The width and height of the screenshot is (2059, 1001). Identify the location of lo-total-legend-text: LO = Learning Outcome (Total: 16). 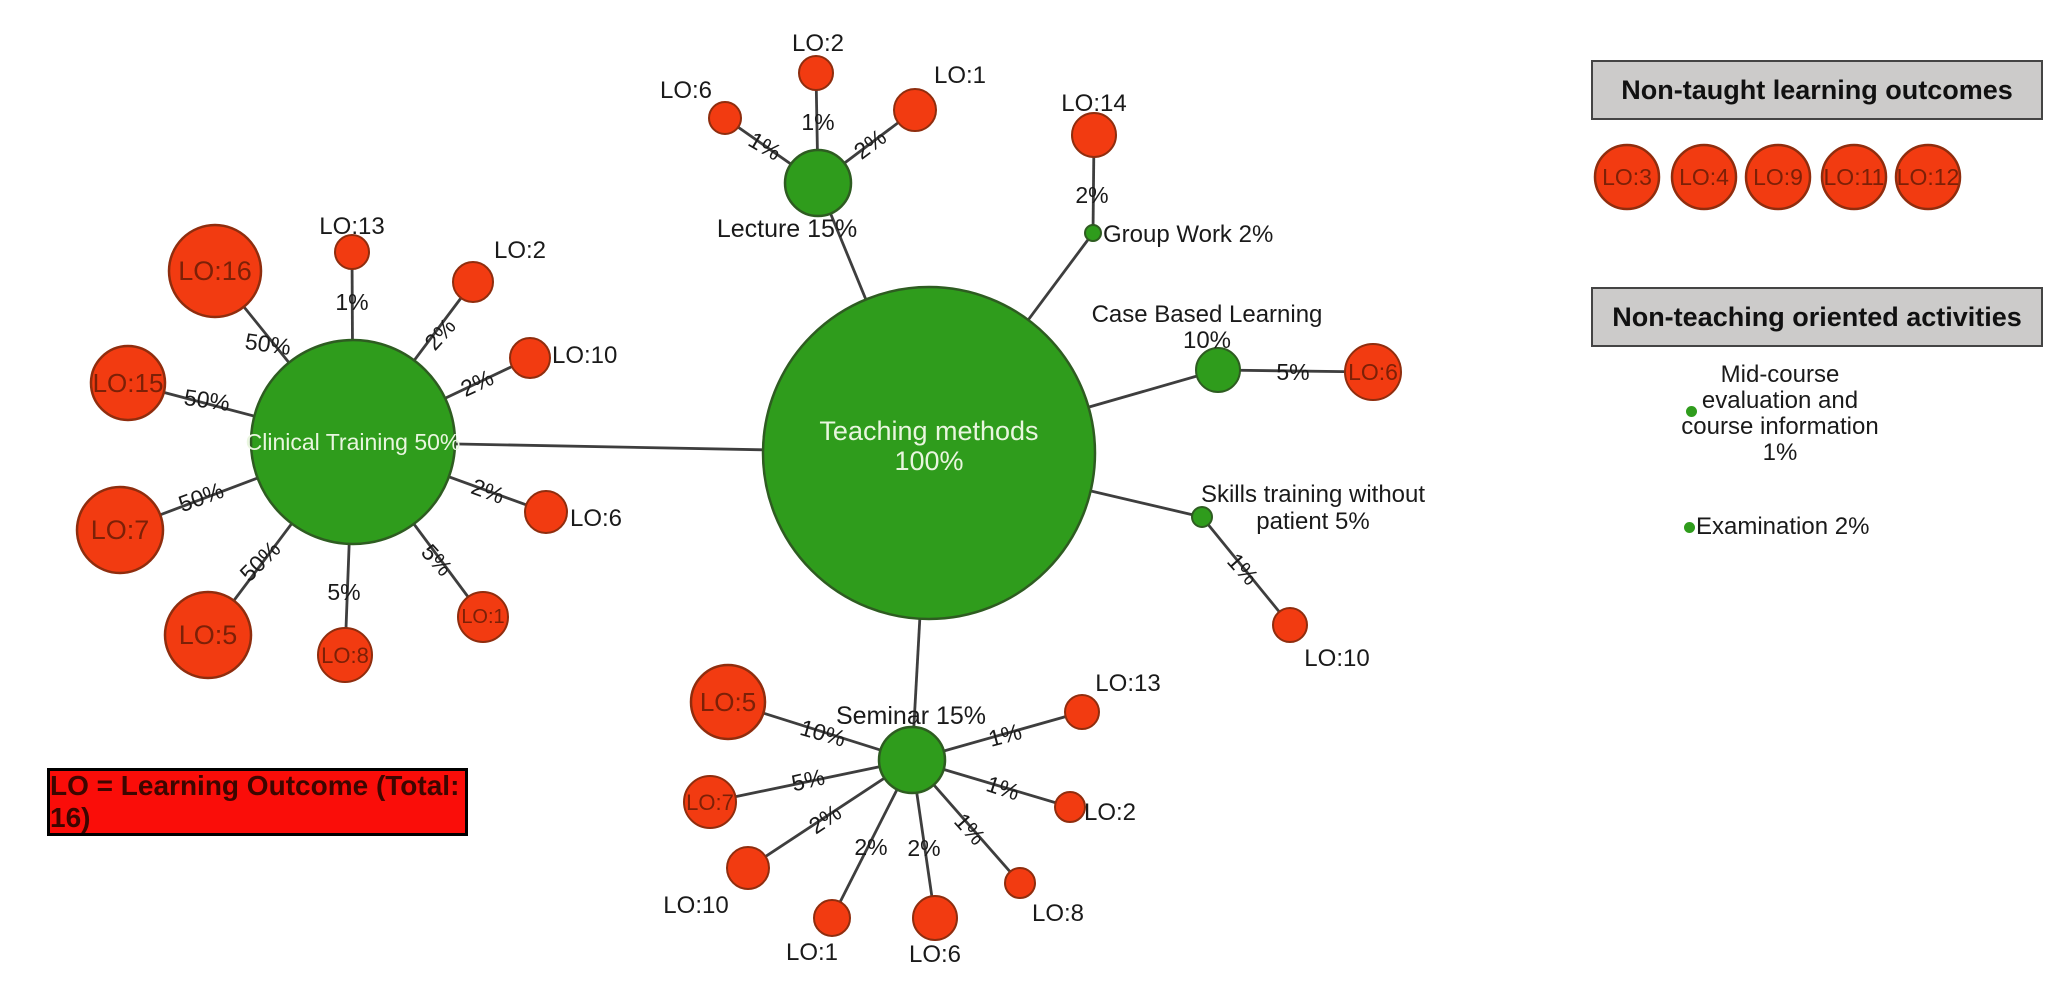
(255, 801).